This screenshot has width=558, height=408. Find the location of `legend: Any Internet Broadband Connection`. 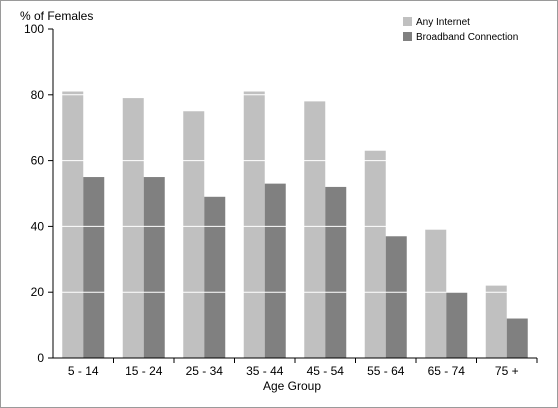

legend: Any Internet Broadband Connection is located at coordinates (460, 30).